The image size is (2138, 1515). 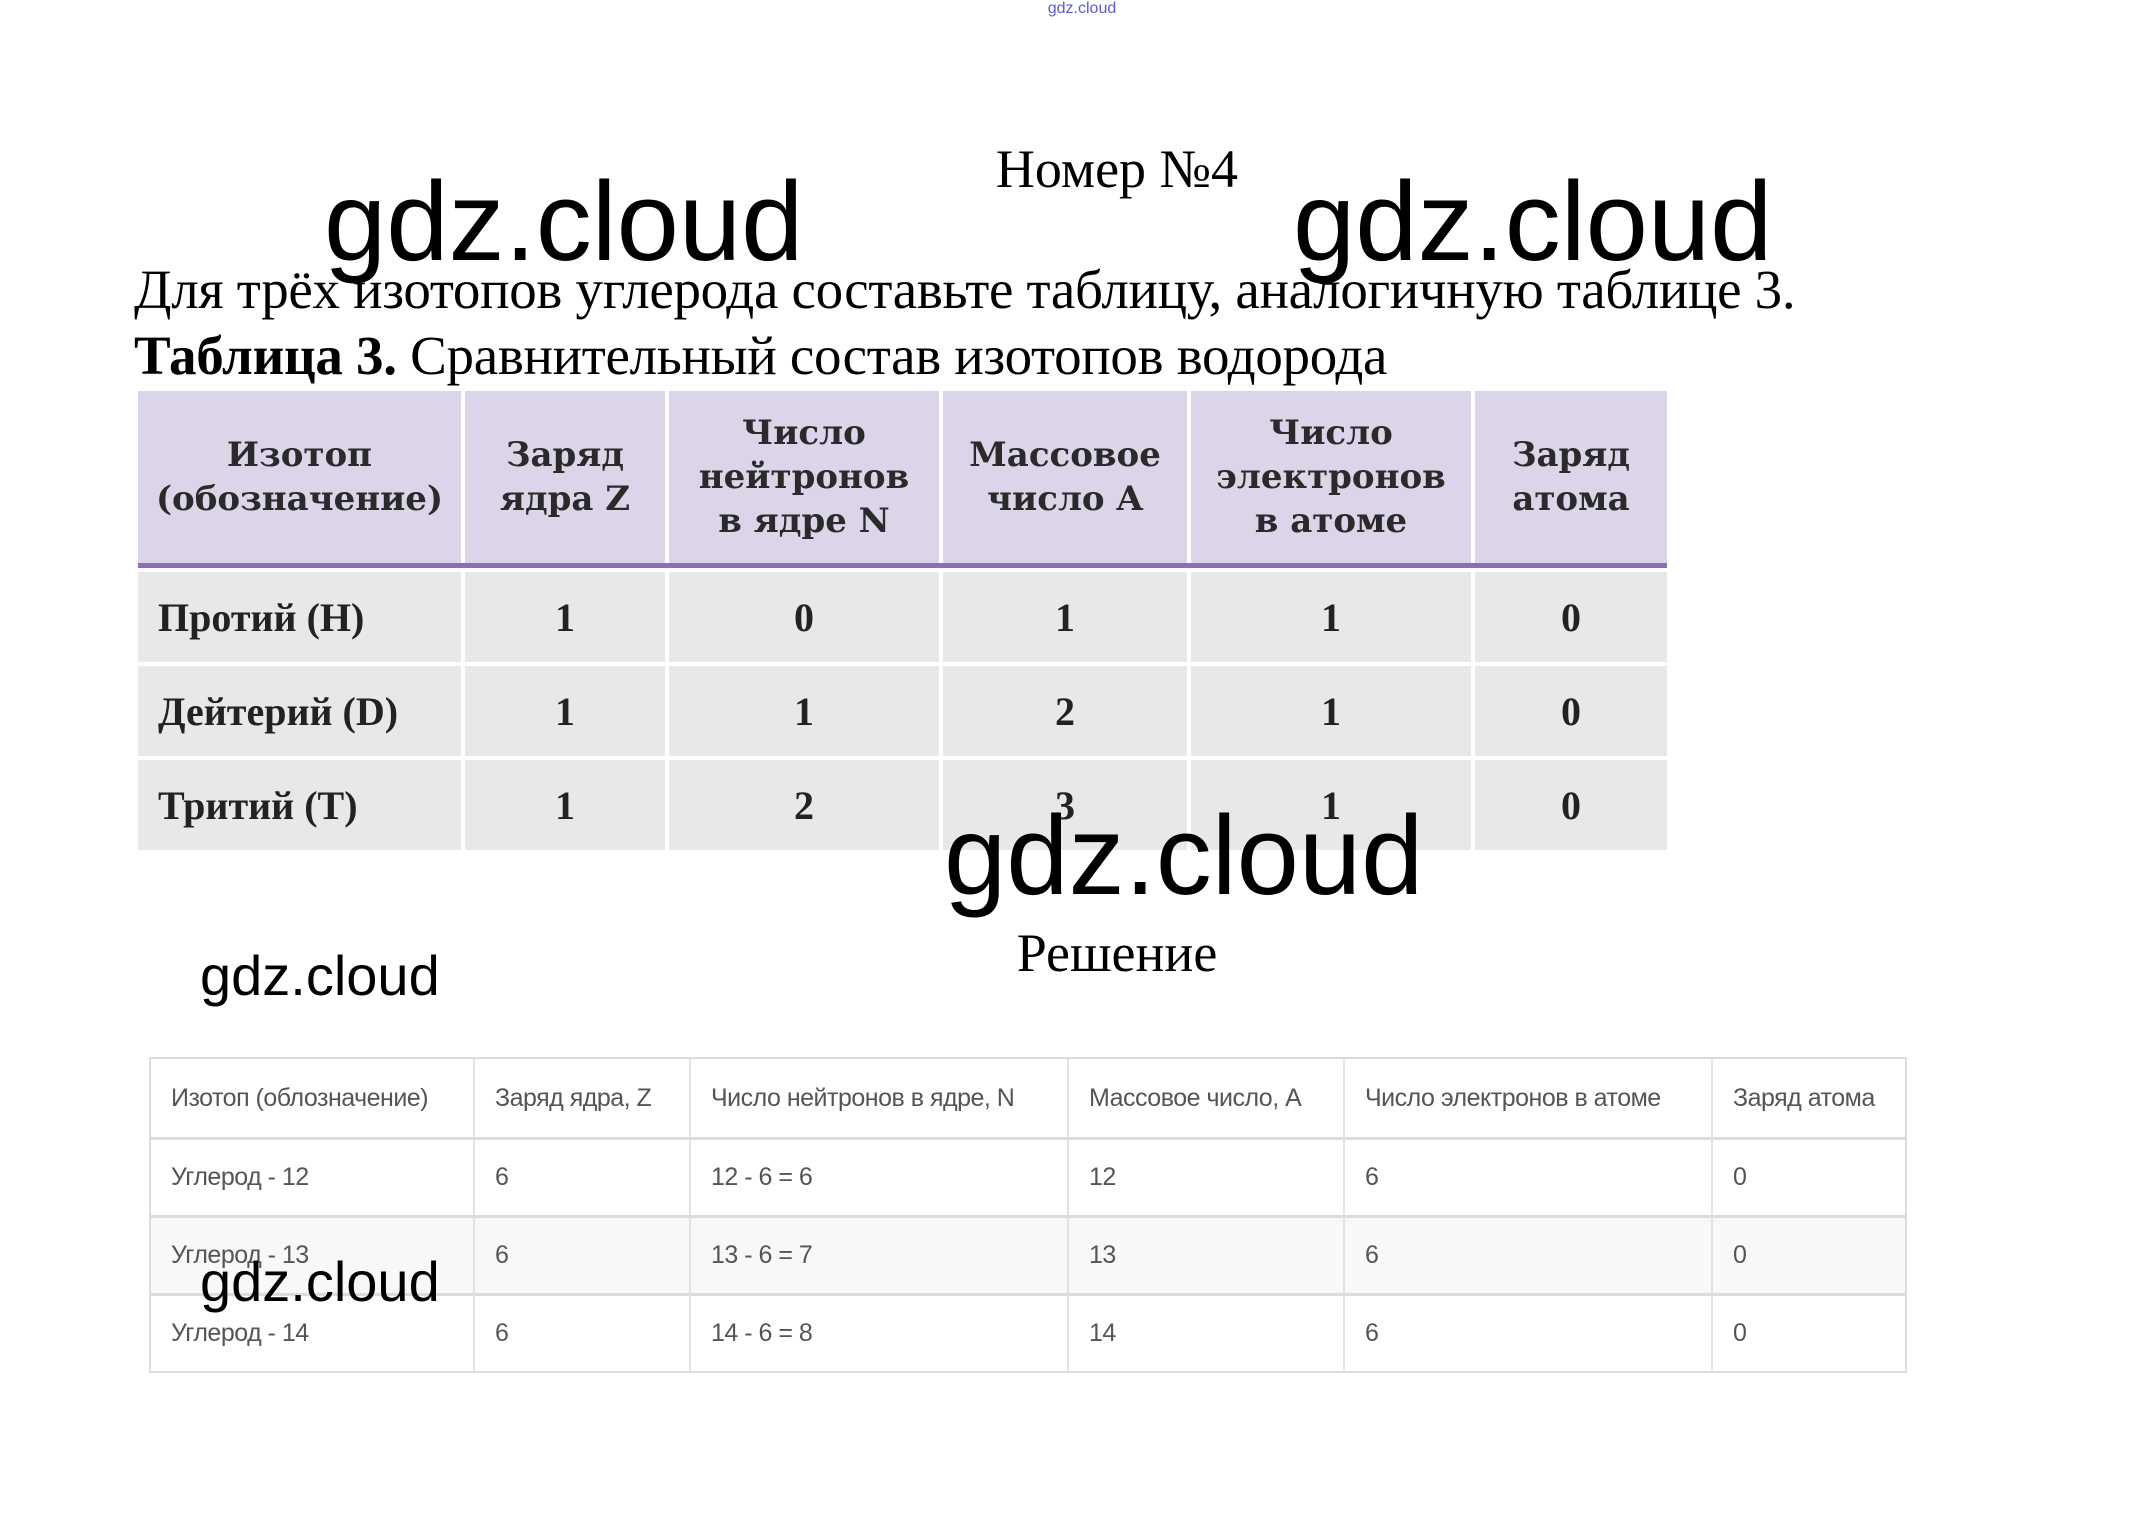 I want to click on table-cell: Дейтерий (D), so click(x=301, y=711).